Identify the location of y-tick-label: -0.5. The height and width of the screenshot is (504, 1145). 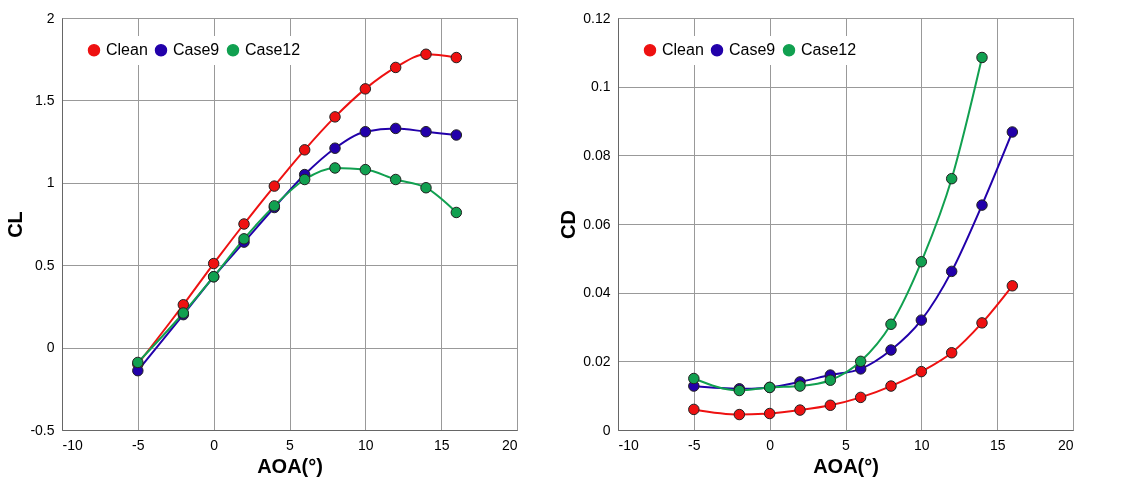
(42, 429).